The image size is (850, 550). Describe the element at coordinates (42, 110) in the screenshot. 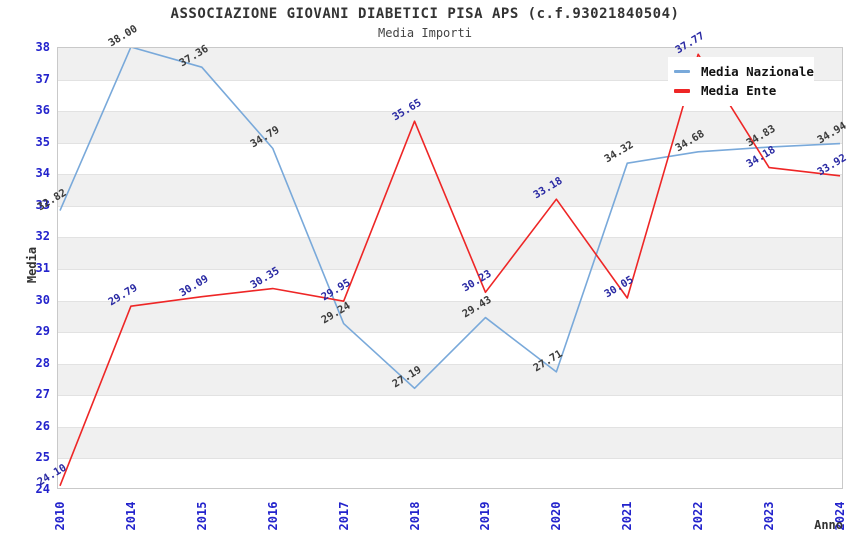

I see `y-axis-tick-label: 36` at that location.